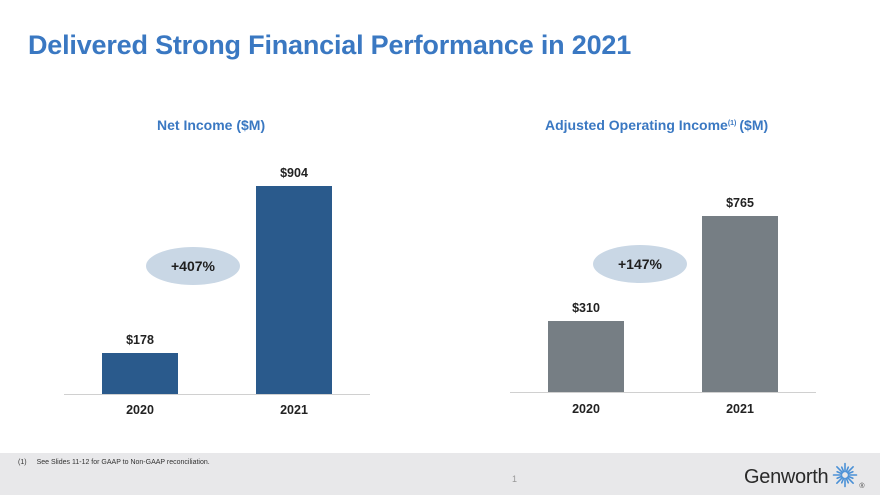  I want to click on page-number: 1, so click(515, 479).